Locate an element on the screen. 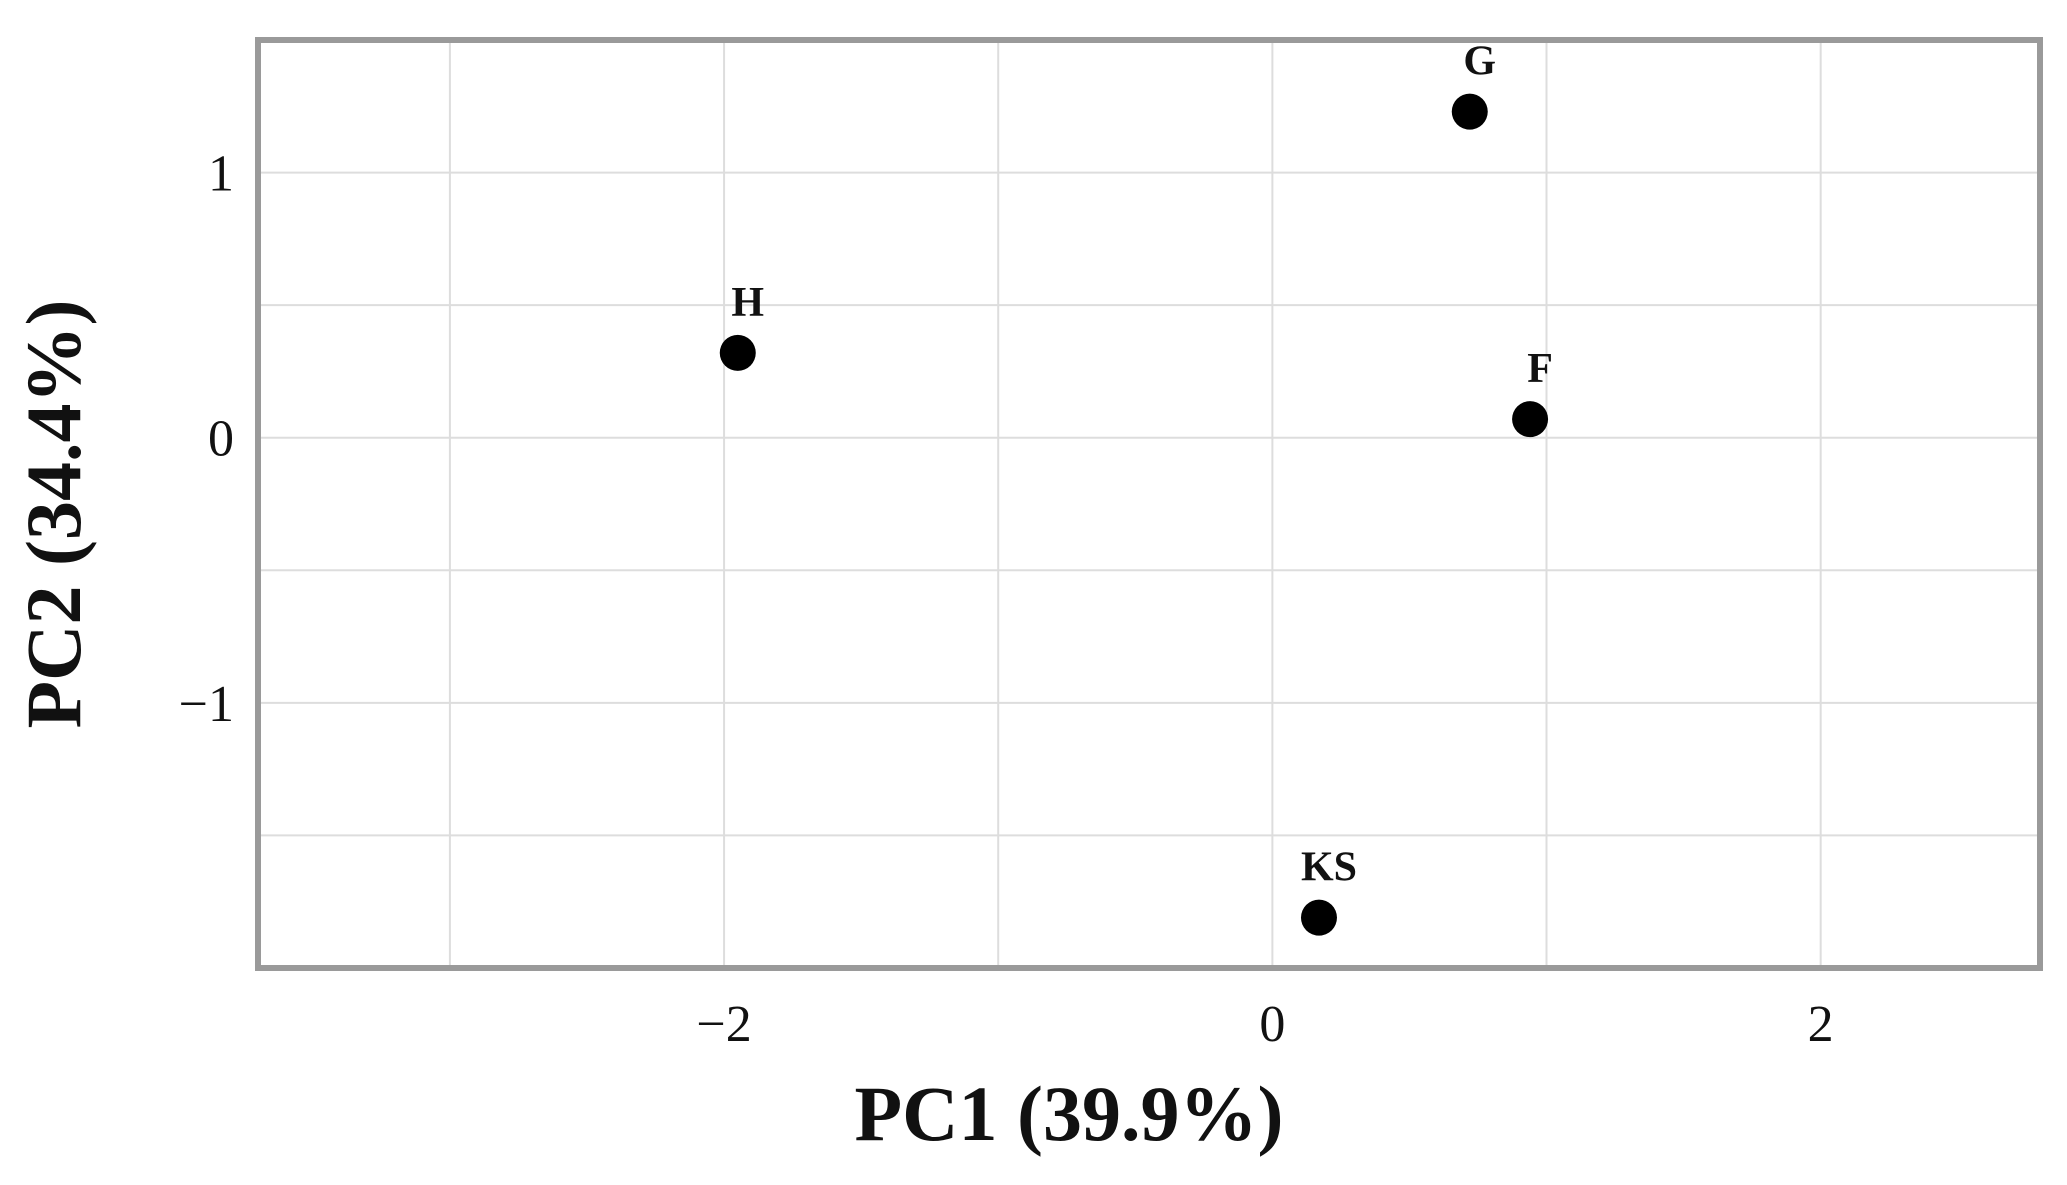  x-tick-label: 0 is located at coordinates (1272, 1024).